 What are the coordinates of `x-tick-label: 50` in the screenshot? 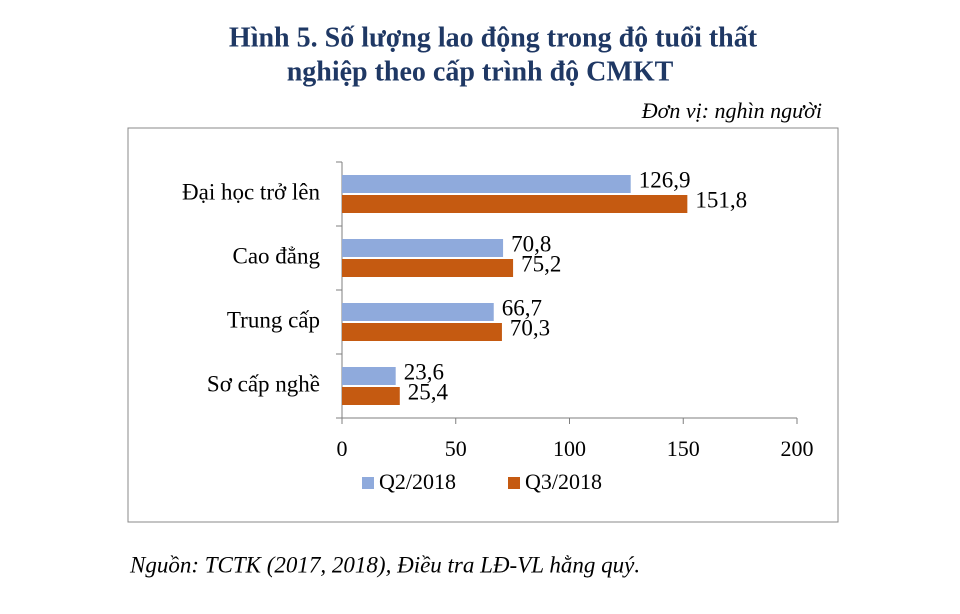 It's located at (456, 448).